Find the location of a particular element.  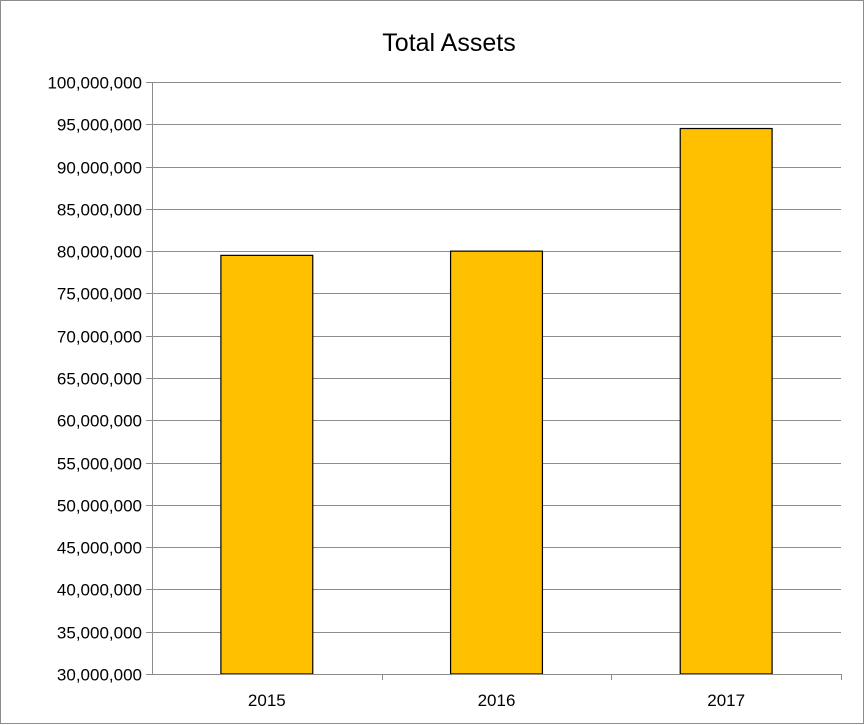

y-tick-label: 30,000,000 is located at coordinates (99, 675).